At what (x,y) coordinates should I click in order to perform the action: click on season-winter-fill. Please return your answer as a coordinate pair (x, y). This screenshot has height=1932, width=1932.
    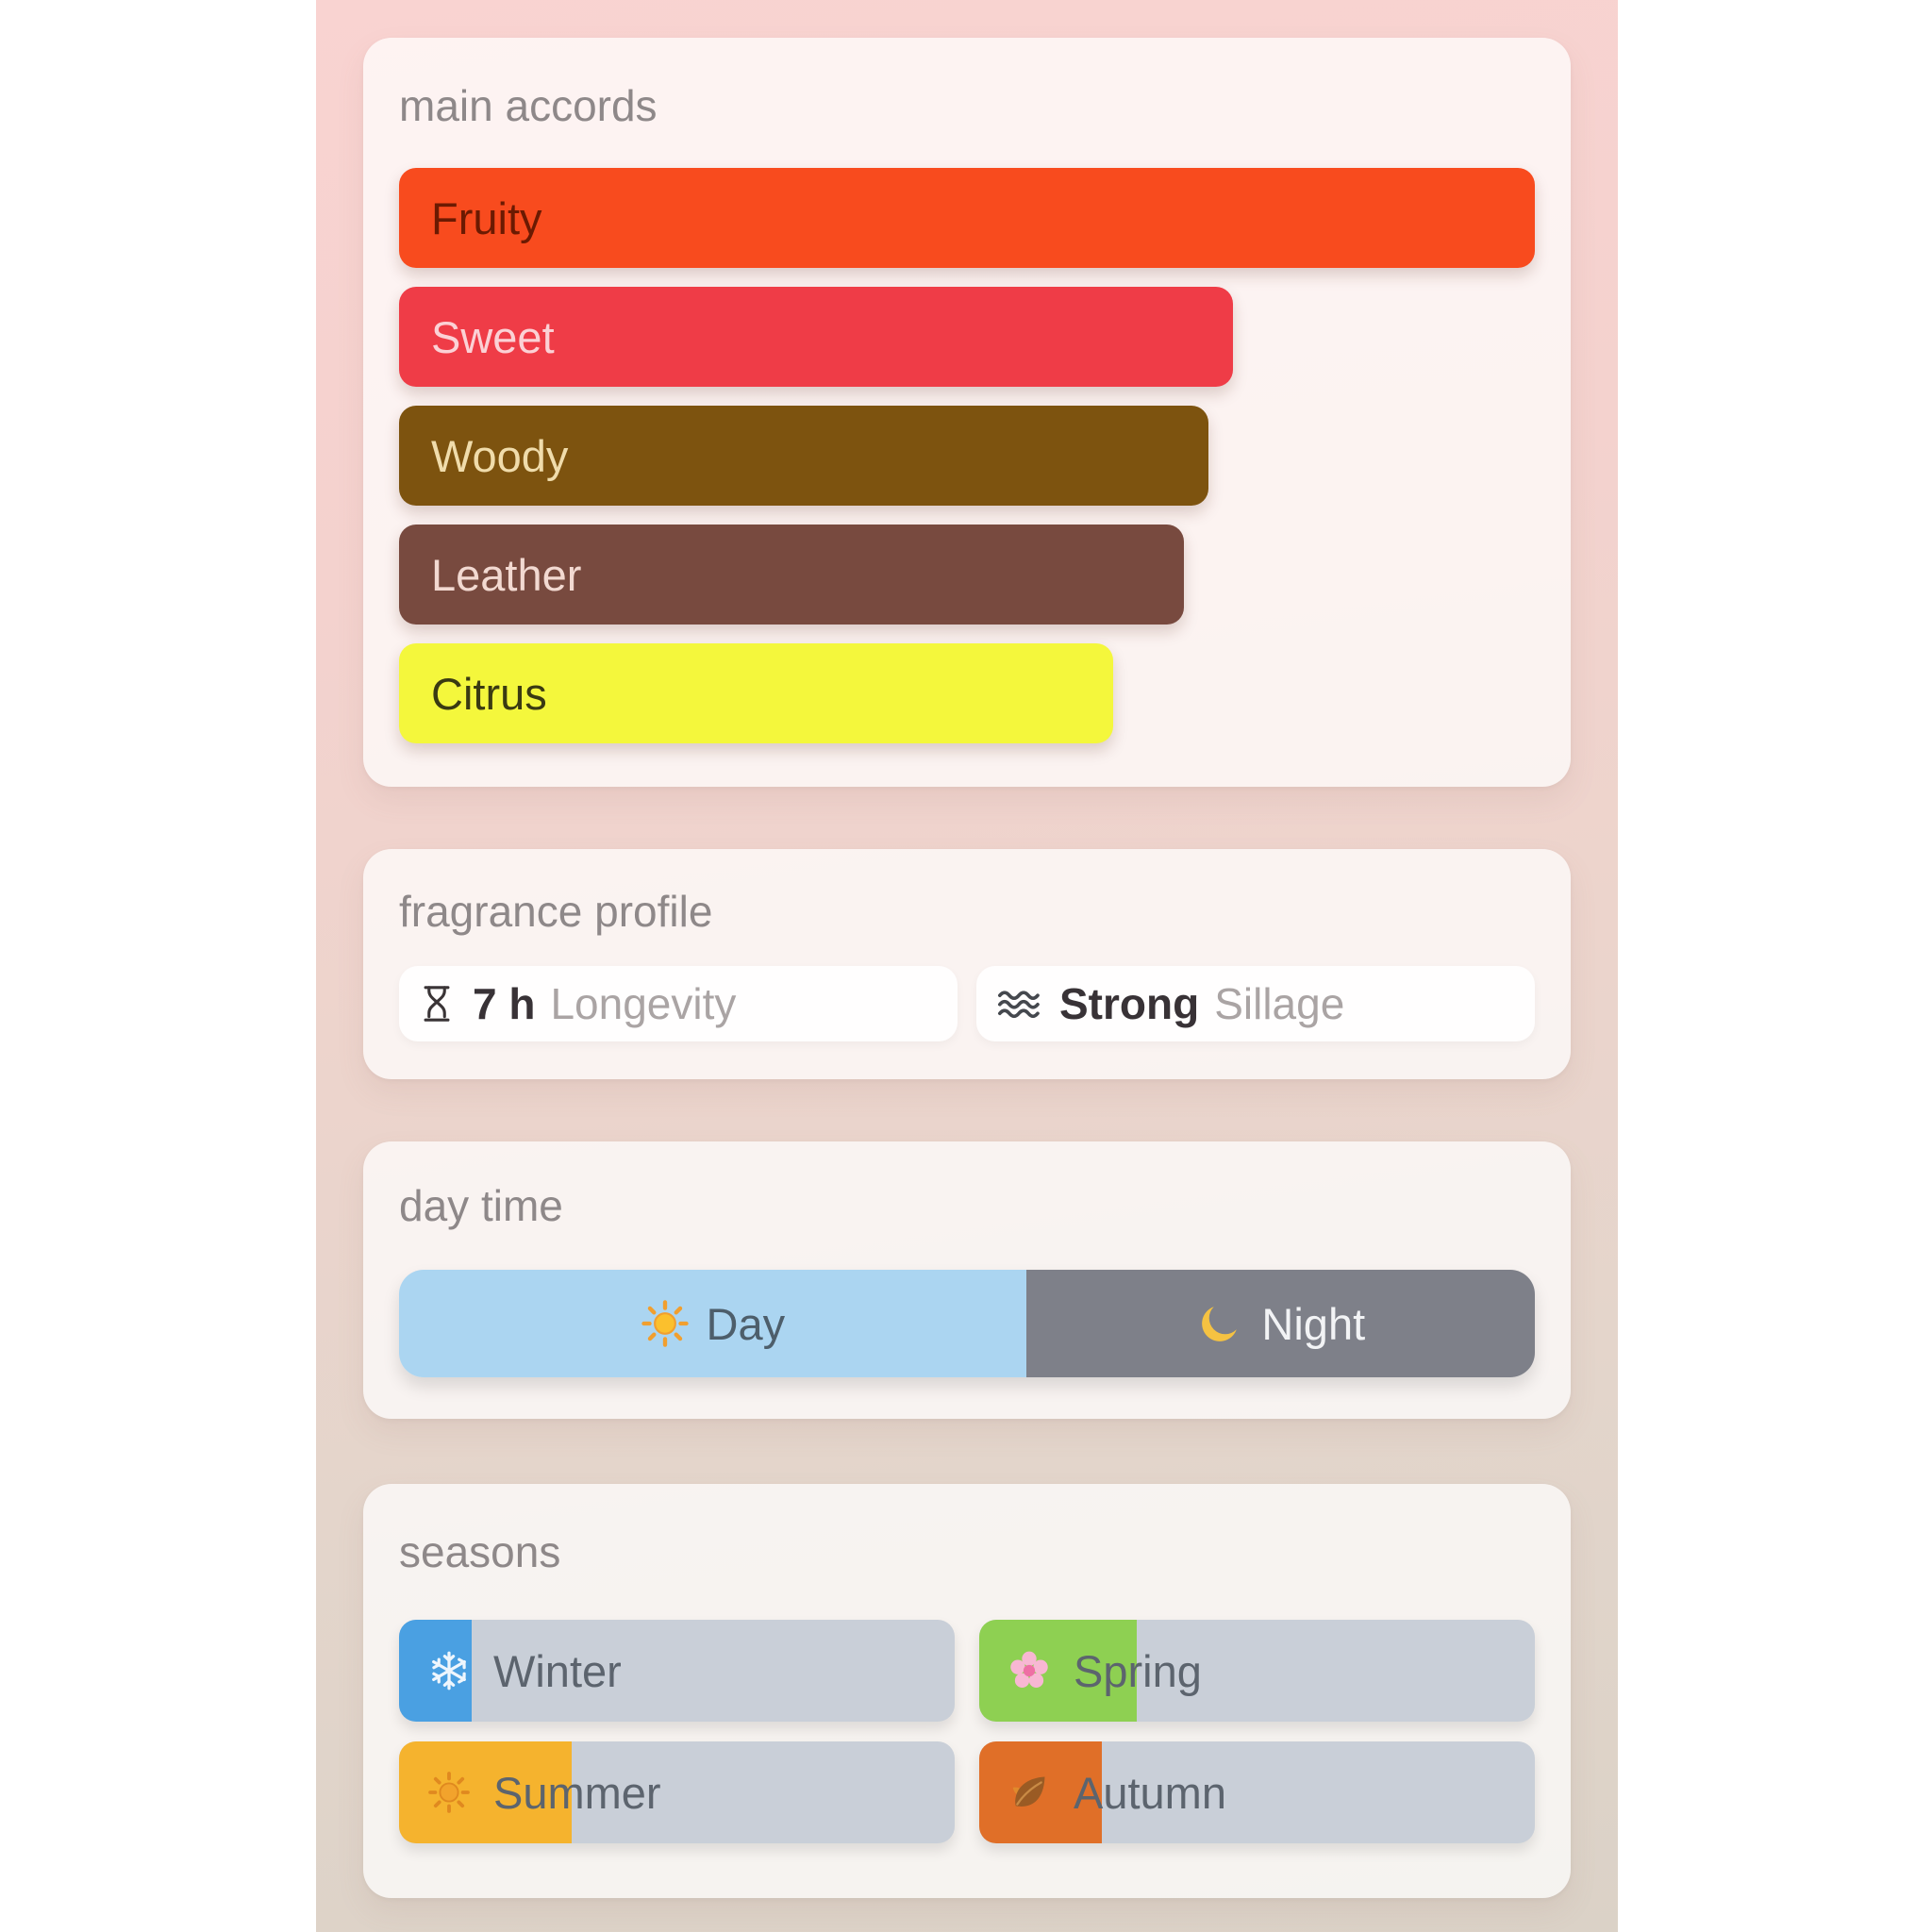
    Looking at the image, I should click on (435, 1671).